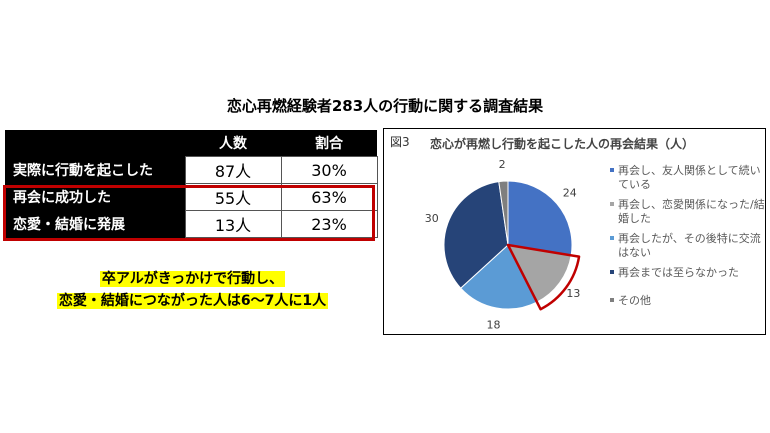 The width and height of the screenshot is (770, 433). I want to click on table-row: 再会に成功した 55人 63%, so click(191, 197).